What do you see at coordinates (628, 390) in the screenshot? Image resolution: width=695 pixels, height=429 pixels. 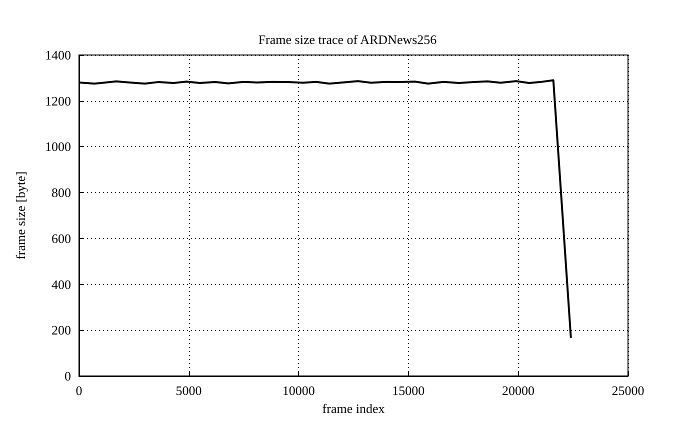 I see `x-tick-label: 25000` at bounding box center [628, 390].